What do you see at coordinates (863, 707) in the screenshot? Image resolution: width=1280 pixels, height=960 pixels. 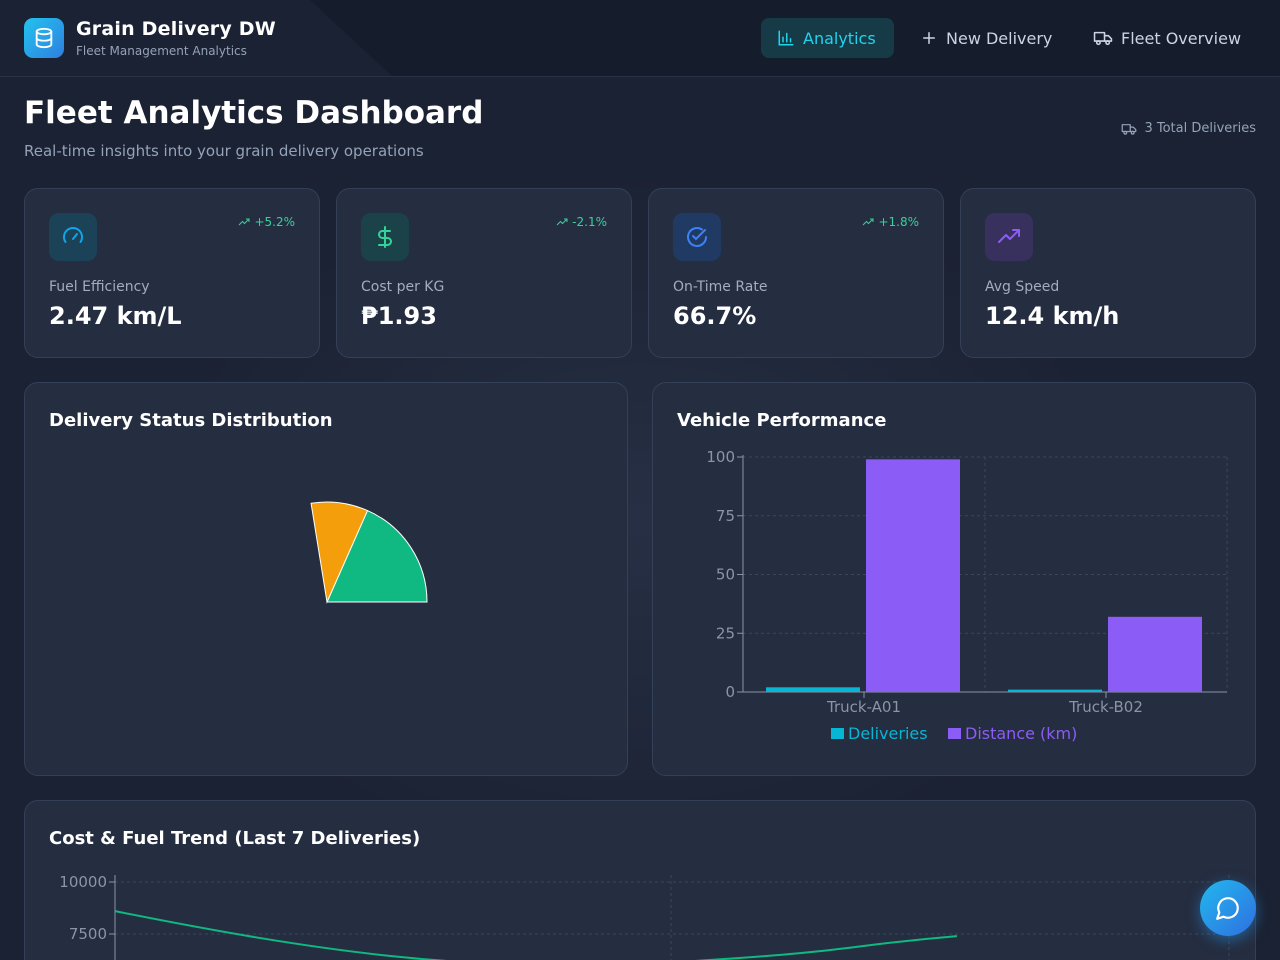 I see `x-tick-label: Truck-A01` at bounding box center [863, 707].